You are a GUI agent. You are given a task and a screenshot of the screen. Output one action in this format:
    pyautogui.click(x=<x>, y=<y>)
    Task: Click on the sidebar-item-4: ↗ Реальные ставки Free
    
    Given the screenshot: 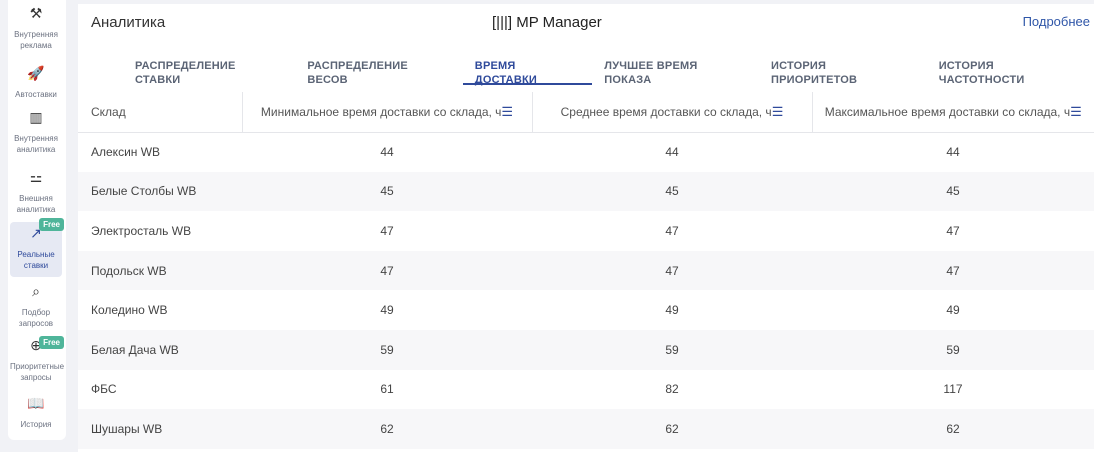 What is the action you would take?
    pyautogui.click(x=37, y=247)
    